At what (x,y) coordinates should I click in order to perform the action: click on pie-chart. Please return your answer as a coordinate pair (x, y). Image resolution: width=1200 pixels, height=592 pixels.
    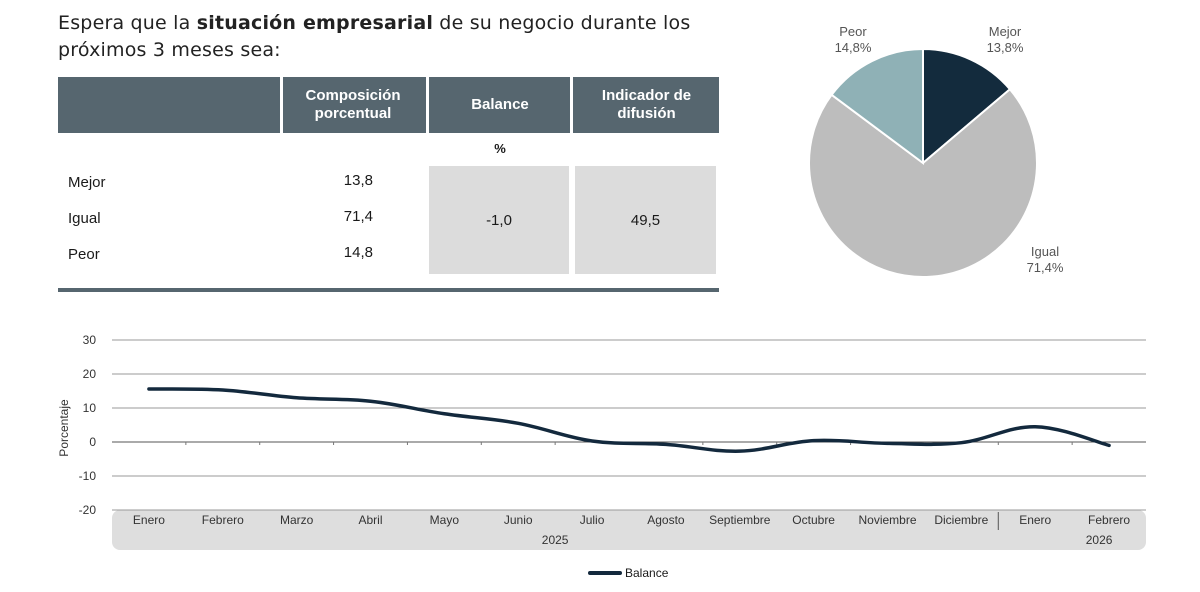
    Looking at the image, I should click on (923, 162).